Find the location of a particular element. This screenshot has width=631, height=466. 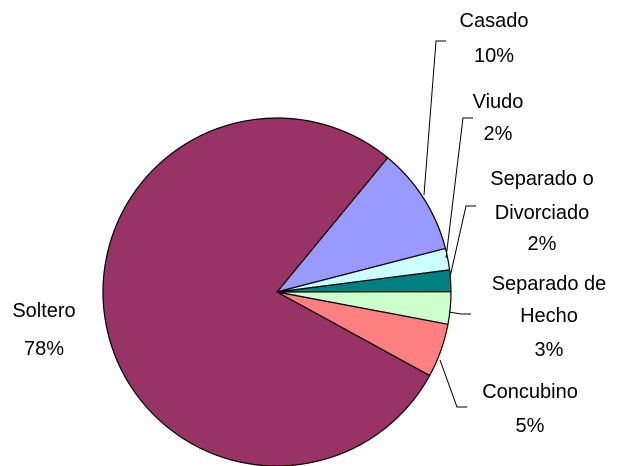

leader-line-casado is located at coordinates (434, 118).